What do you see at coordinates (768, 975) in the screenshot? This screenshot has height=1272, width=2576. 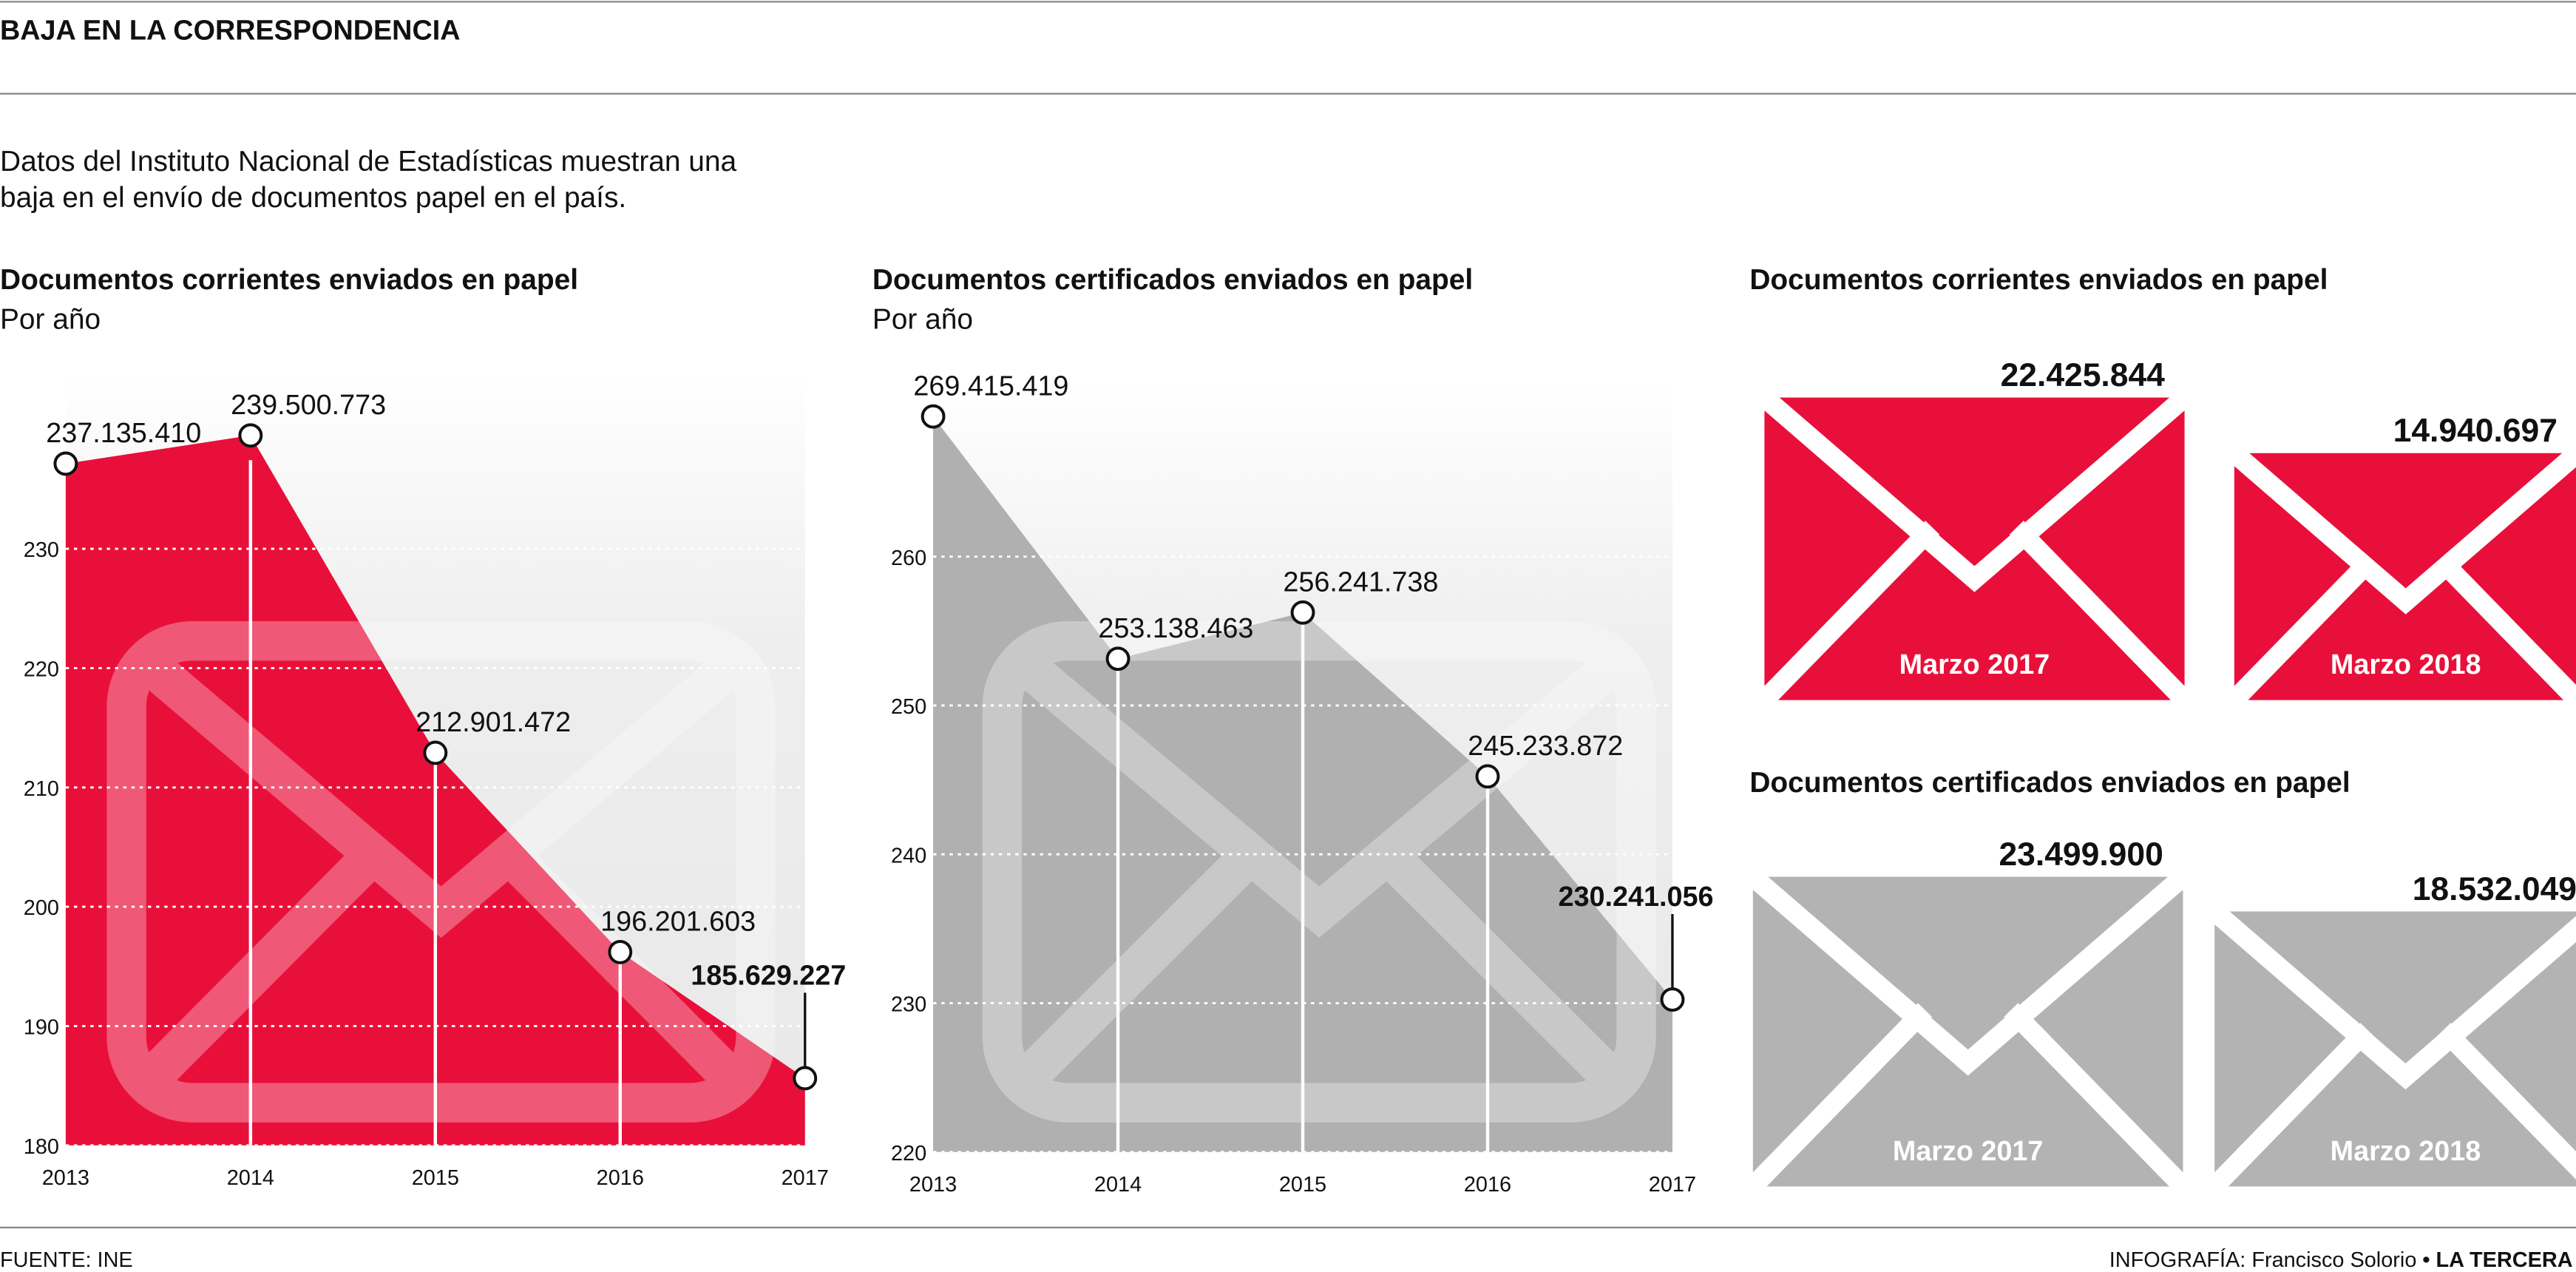 I see `data-label: 185.629.227` at bounding box center [768, 975].